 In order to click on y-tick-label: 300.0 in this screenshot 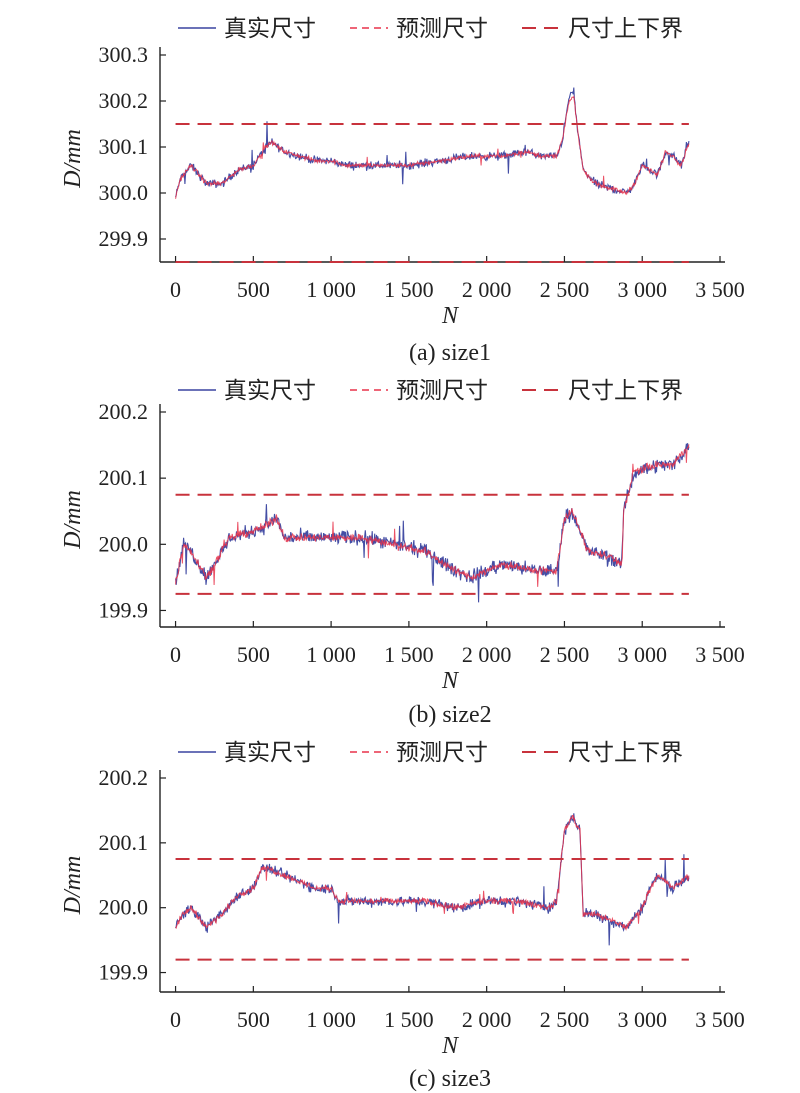, I will do `click(124, 192)`.